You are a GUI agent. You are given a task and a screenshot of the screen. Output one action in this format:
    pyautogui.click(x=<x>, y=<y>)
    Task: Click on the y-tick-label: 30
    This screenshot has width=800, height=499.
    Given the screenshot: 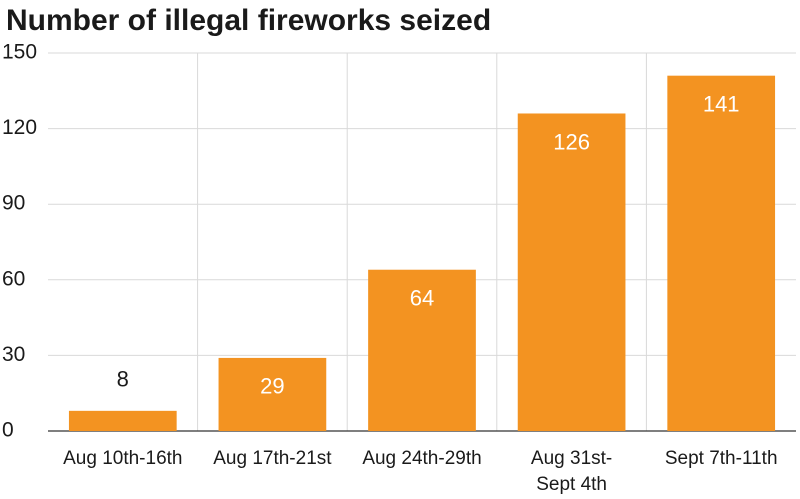 What is the action you would take?
    pyautogui.click(x=13, y=354)
    